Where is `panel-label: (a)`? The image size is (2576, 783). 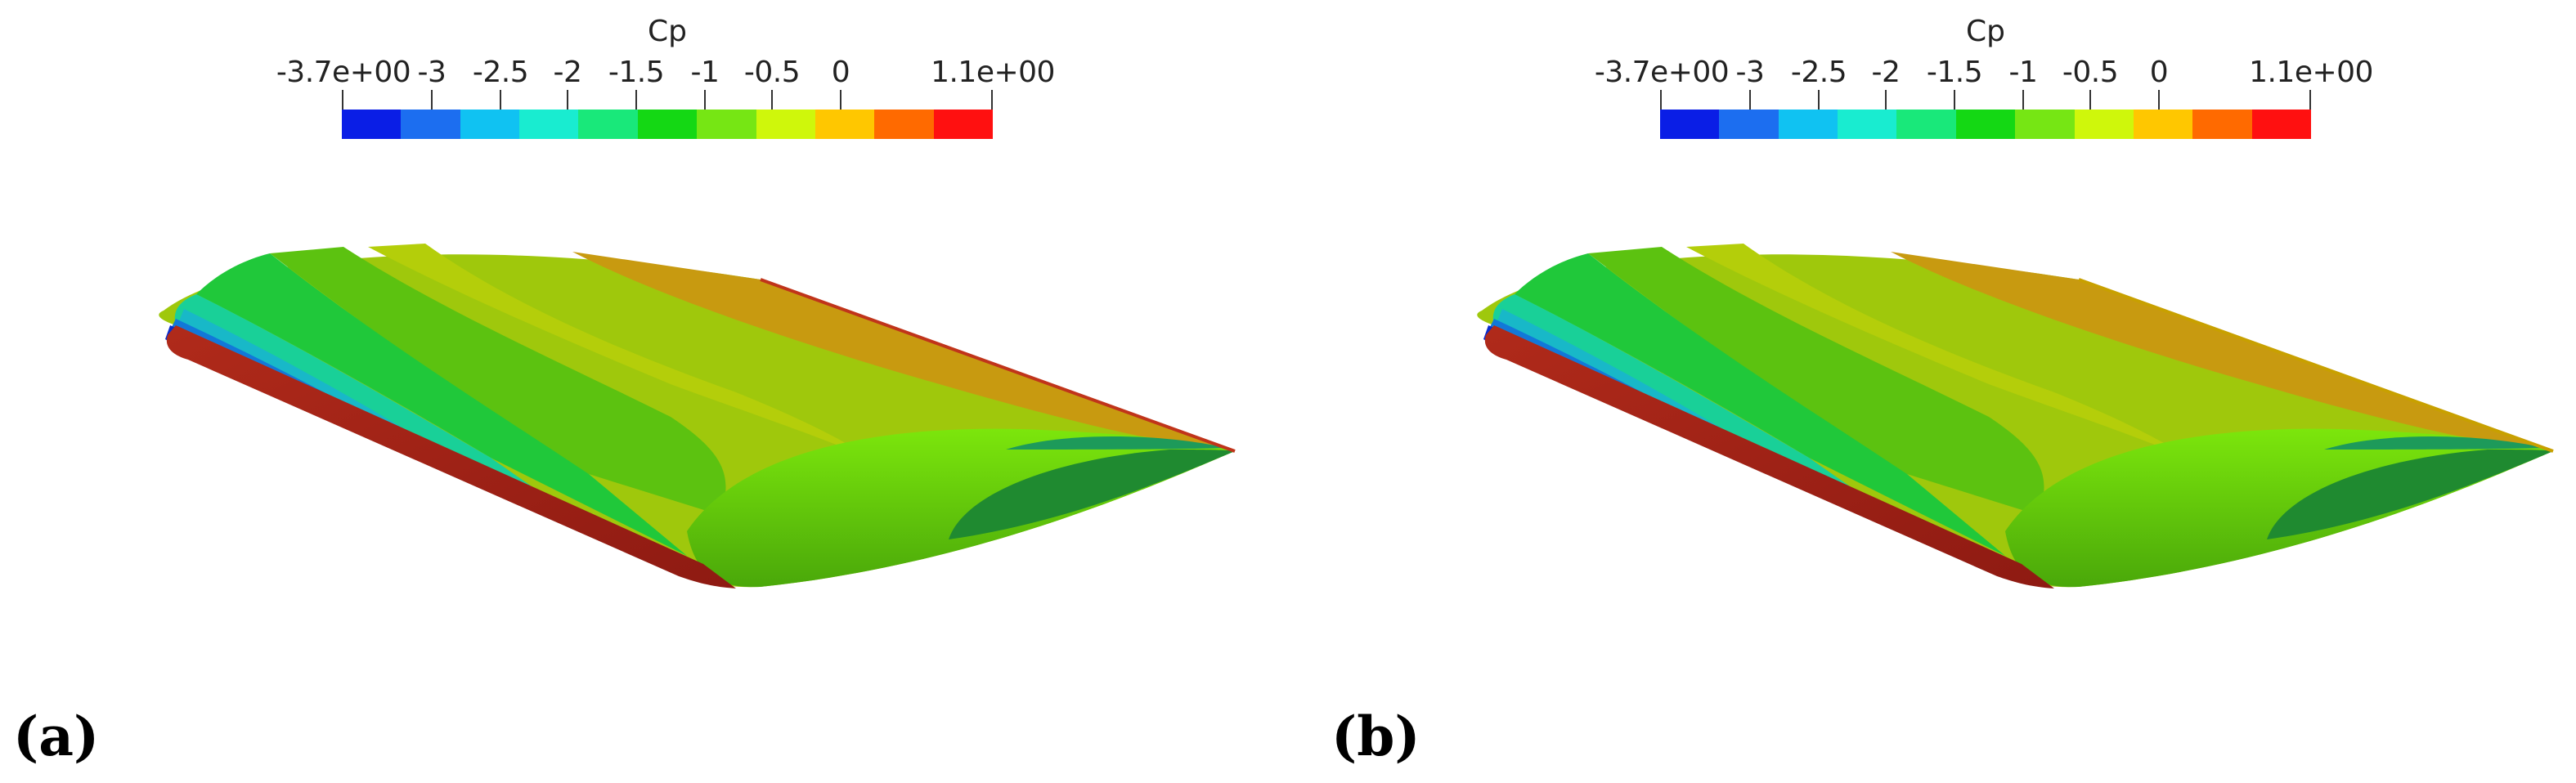 panel-label: (a) is located at coordinates (57, 736).